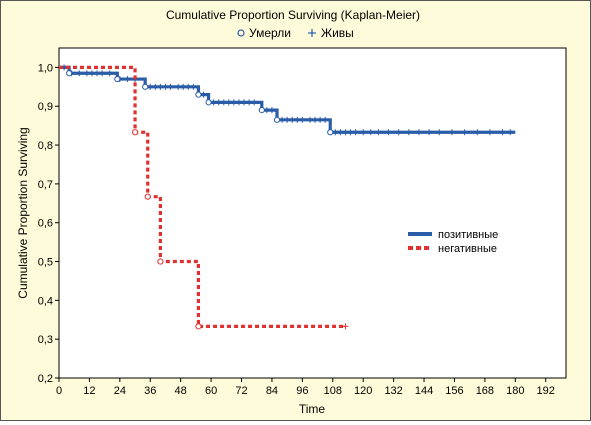 Image resolution: width=591 pixels, height=425 pixels. I want to click on marker-legend-died-label: Умерли, so click(270, 33).